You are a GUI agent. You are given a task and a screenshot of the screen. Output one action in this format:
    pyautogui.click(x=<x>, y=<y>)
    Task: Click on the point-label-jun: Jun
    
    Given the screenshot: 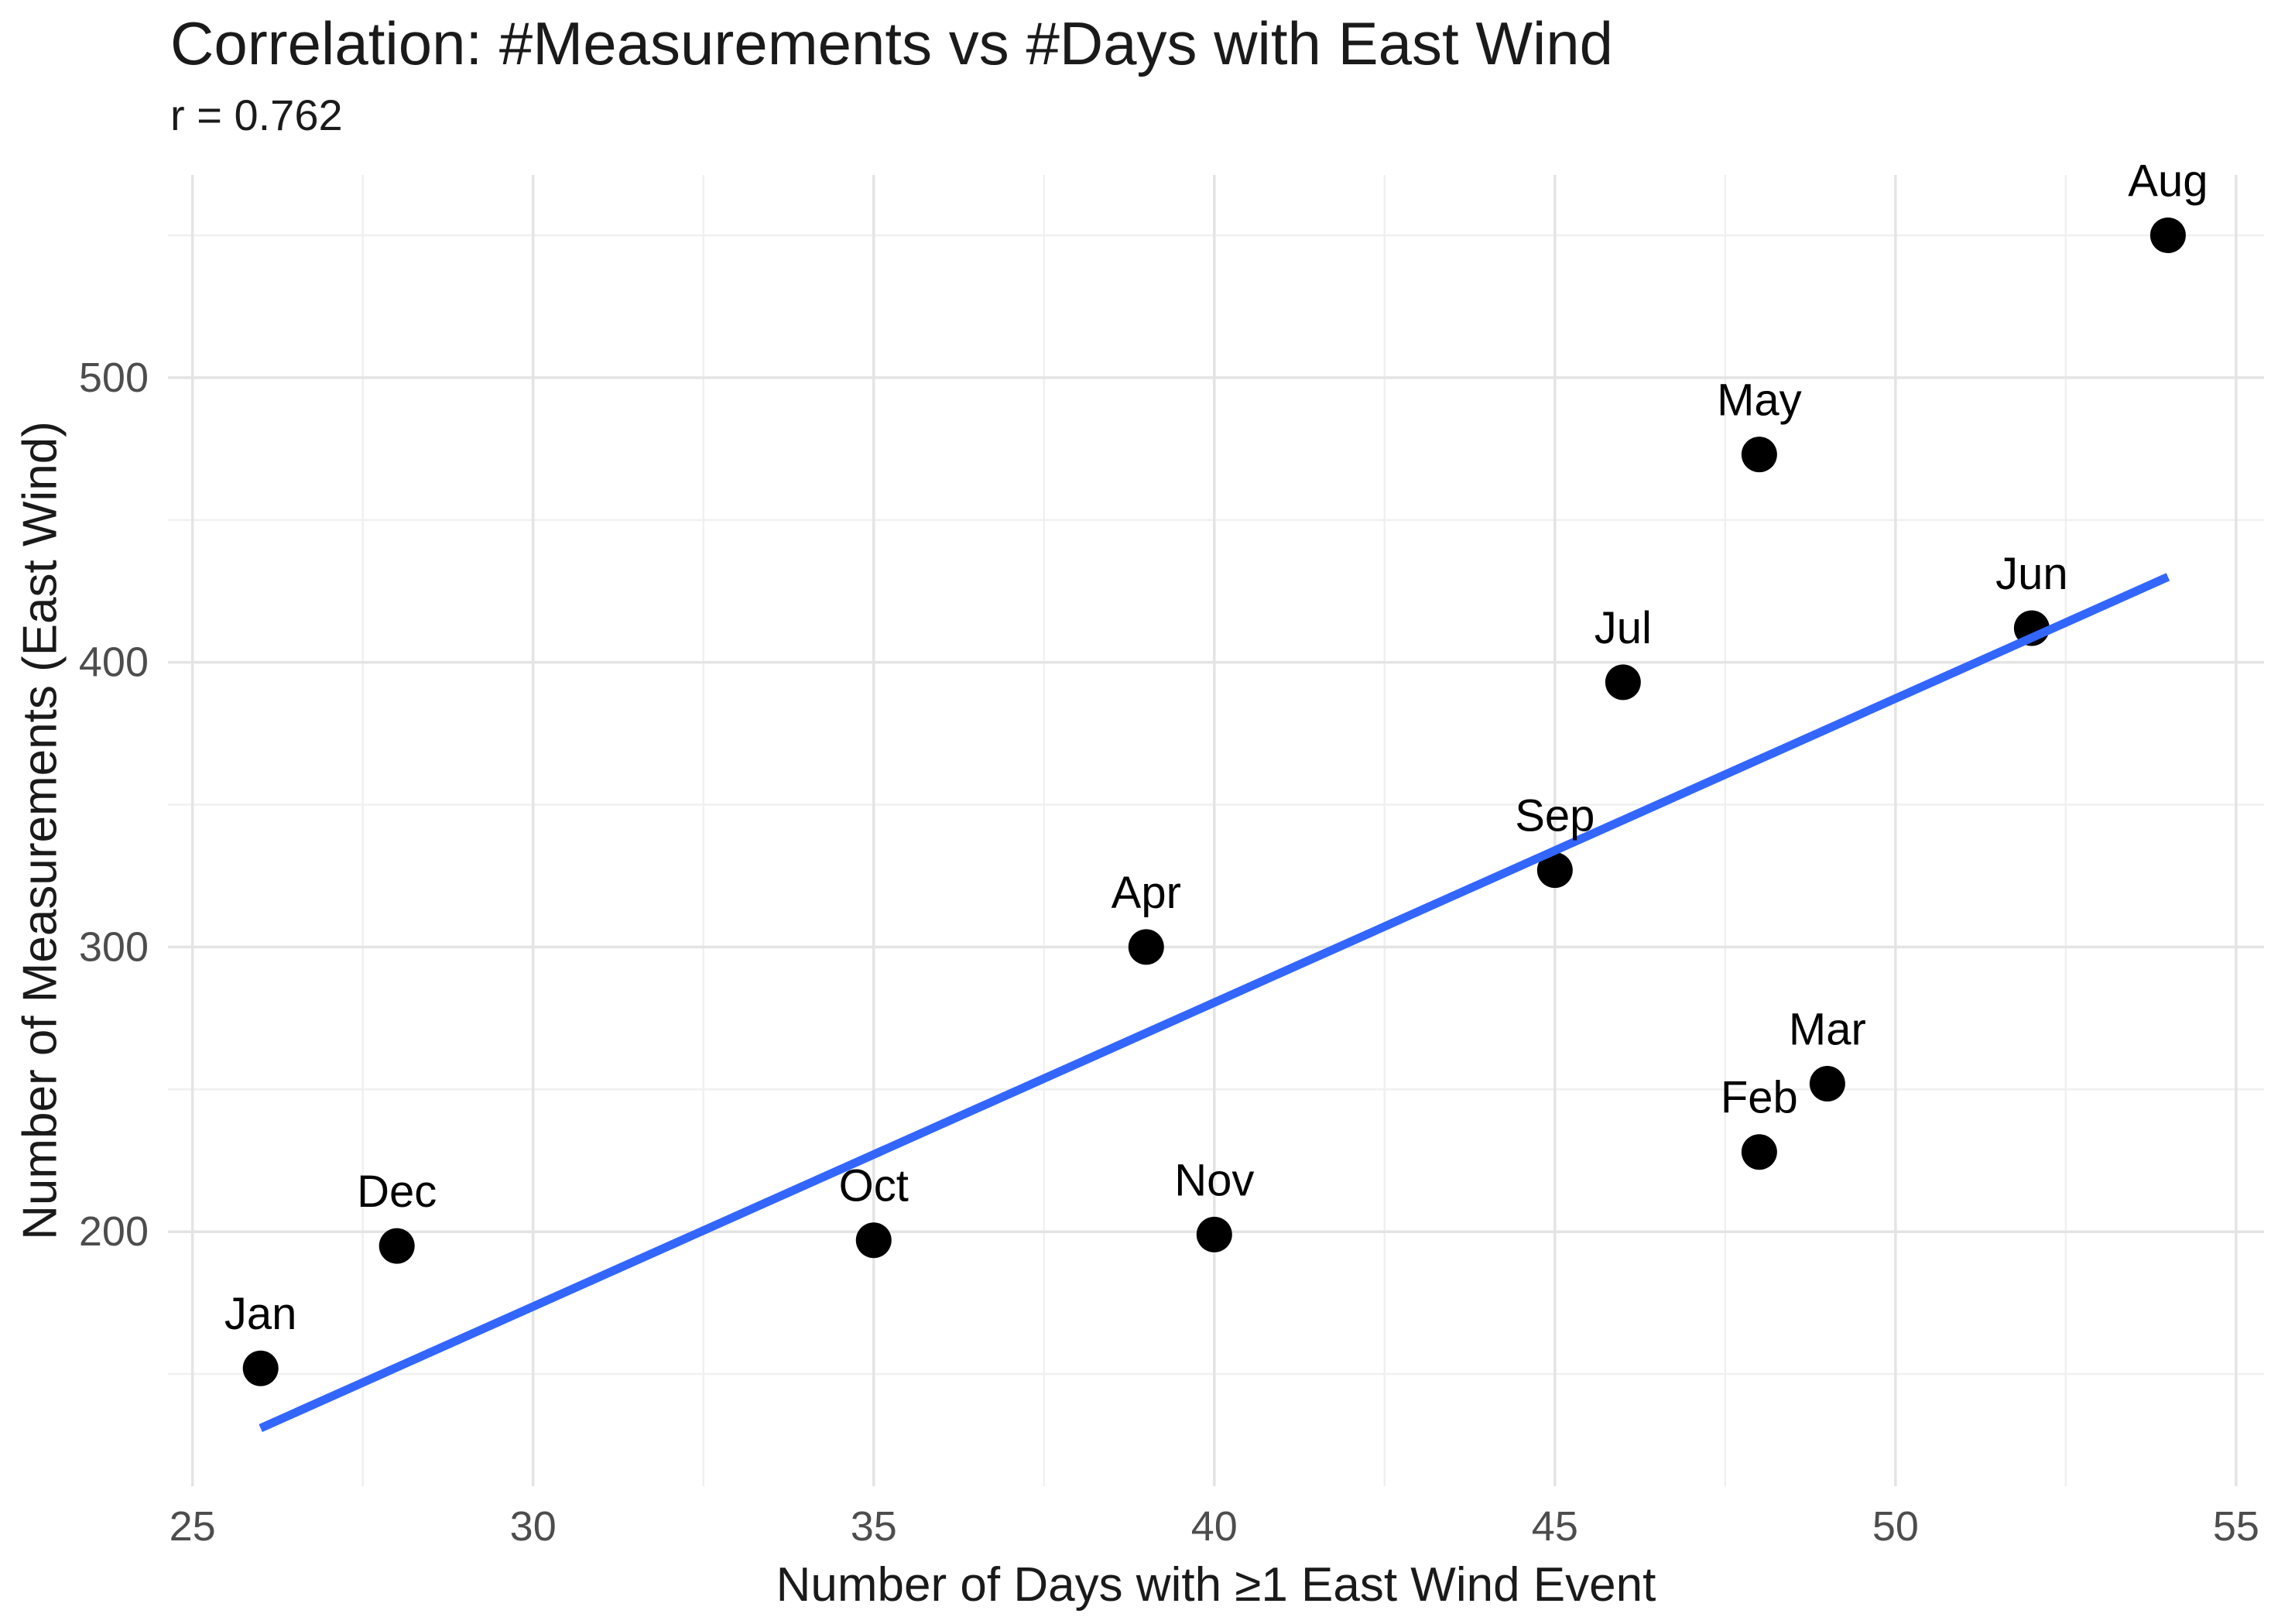 What is the action you would take?
    pyautogui.click(x=2031, y=574)
    